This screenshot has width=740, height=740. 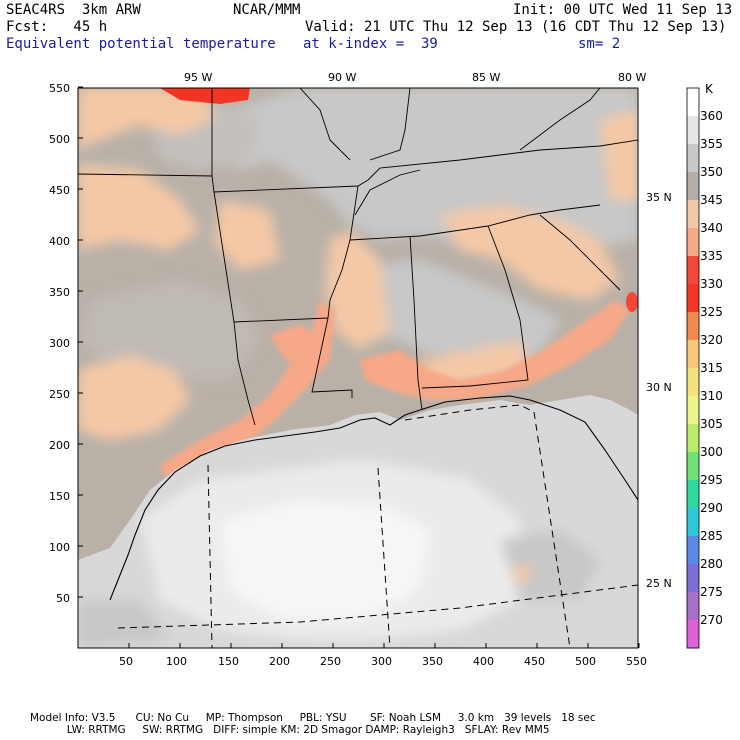 What do you see at coordinates (711, 480) in the screenshot?
I see `colorbar-level-label: 295` at bounding box center [711, 480].